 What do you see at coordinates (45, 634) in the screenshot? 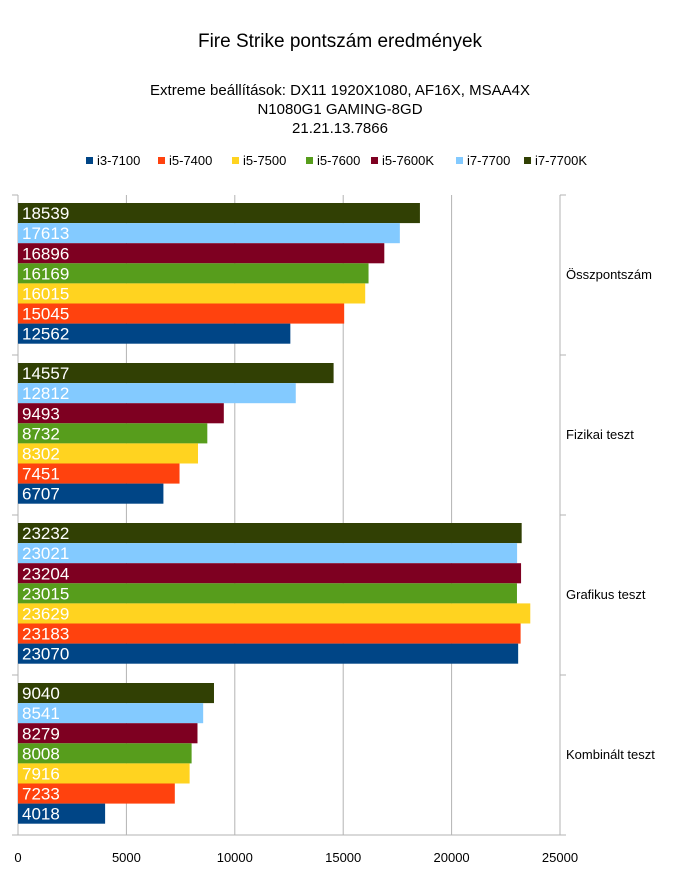
I see `data-label: 23183` at bounding box center [45, 634].